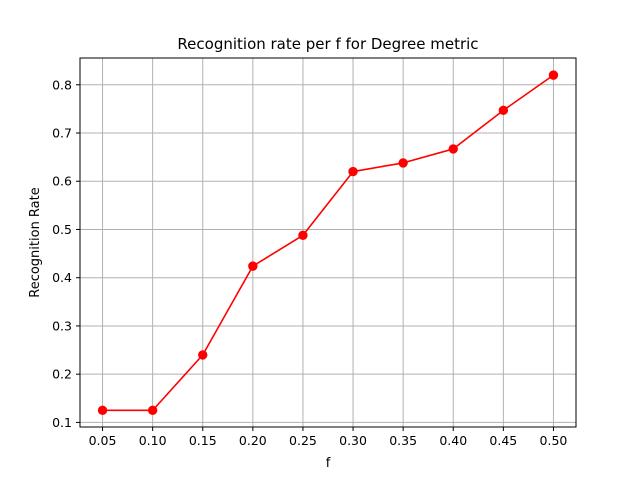  What do you see at coordinates (103, 440) in the screenshot?
I see `x-tick-label: 0.05` at bounding box center [103, 440].